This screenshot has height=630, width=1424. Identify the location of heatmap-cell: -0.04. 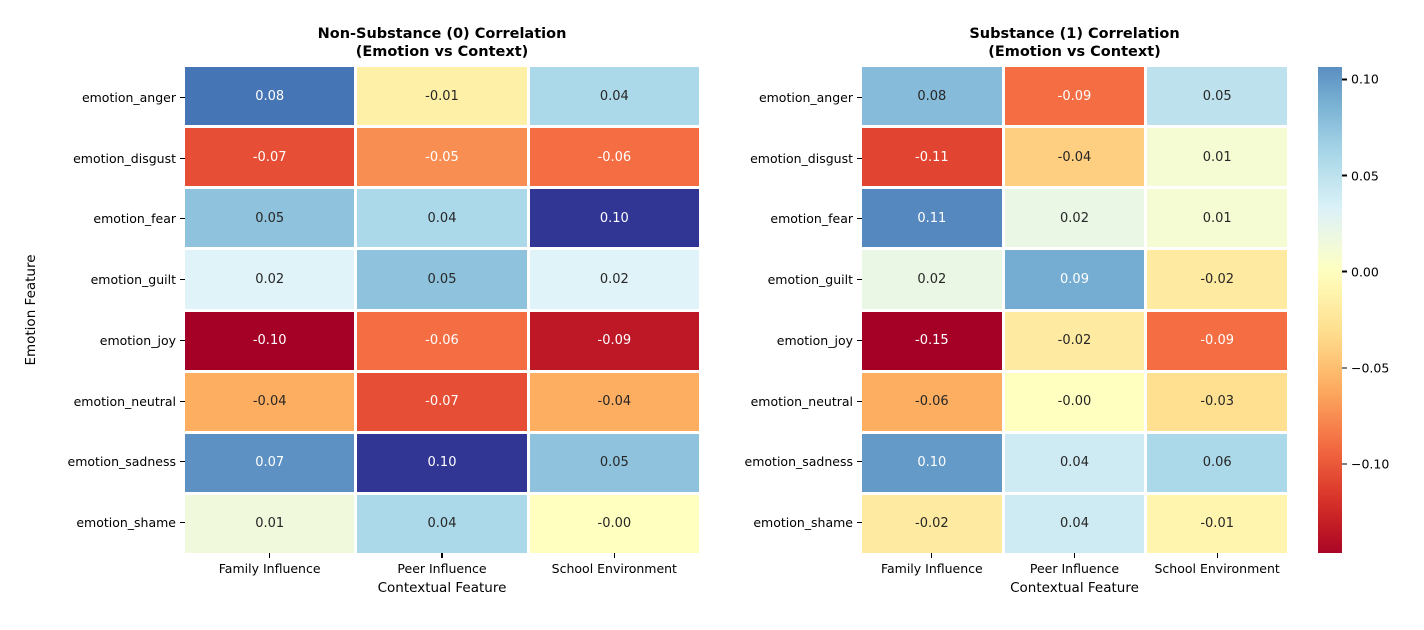
(270, 401).